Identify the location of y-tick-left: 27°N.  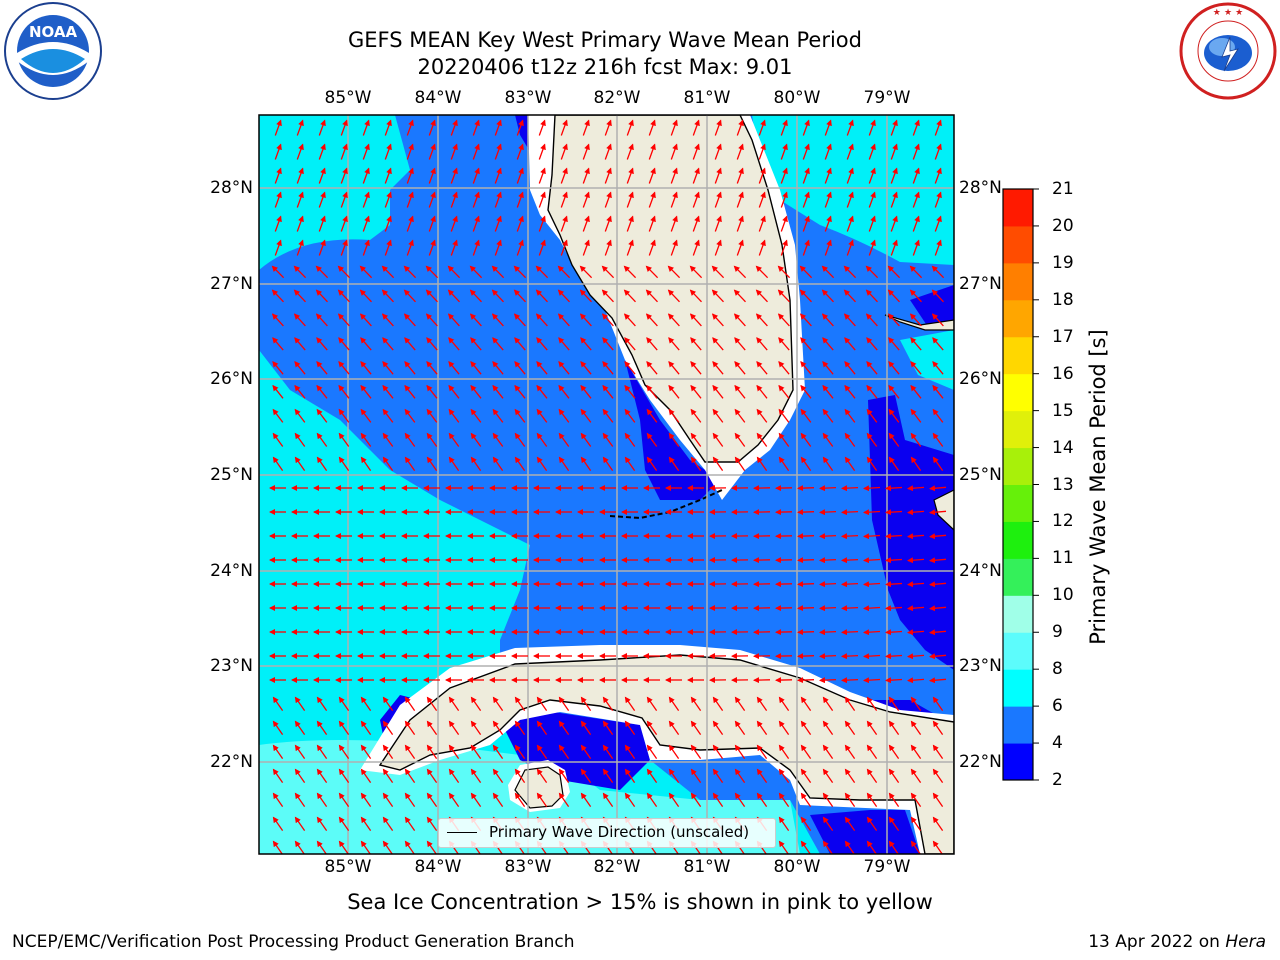
(231, 284).